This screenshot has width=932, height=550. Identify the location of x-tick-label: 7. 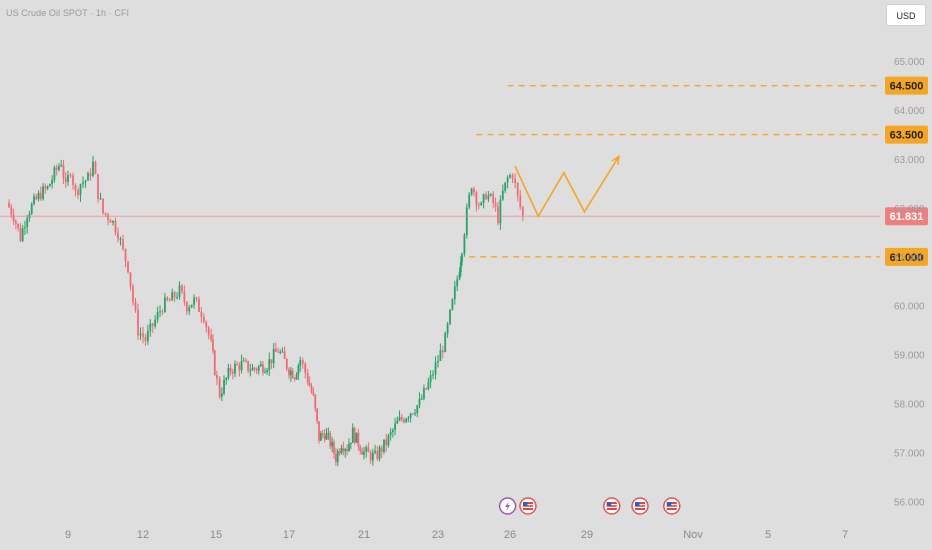
(845, 535).